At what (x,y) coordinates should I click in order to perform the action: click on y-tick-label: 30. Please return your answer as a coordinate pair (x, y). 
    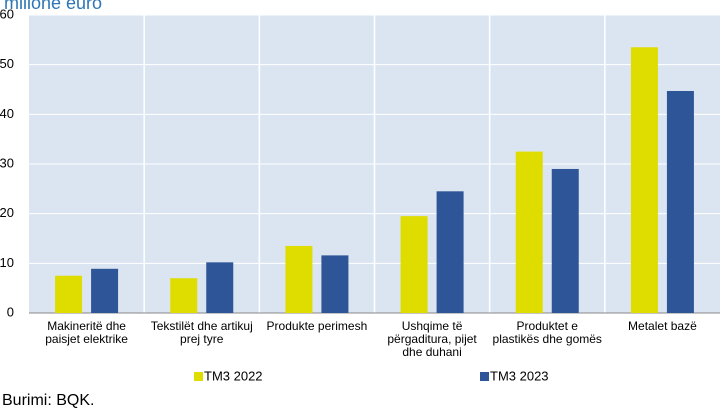
    Looking at the image, I should click on (7, 162).